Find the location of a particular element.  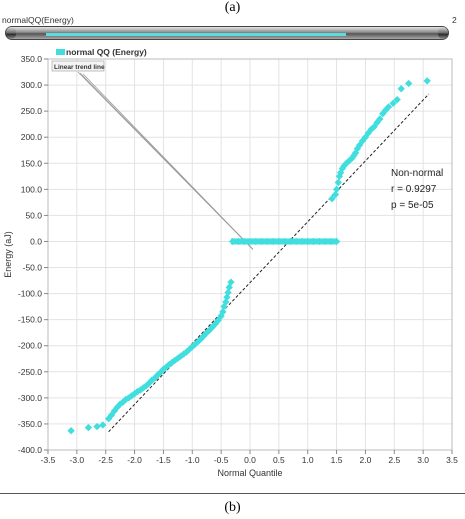

x-tick-label: -3.5 is located at coordinates (48, 460).